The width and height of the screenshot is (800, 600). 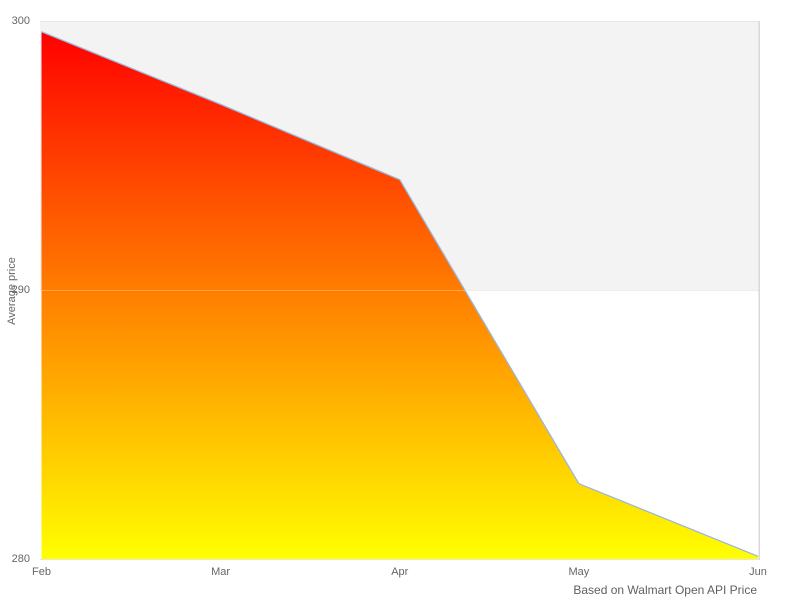 What do you see at coordinates (20, 20) in the screenshot?
I see `y-tick-label: 300` at bounding box center [20, 20].